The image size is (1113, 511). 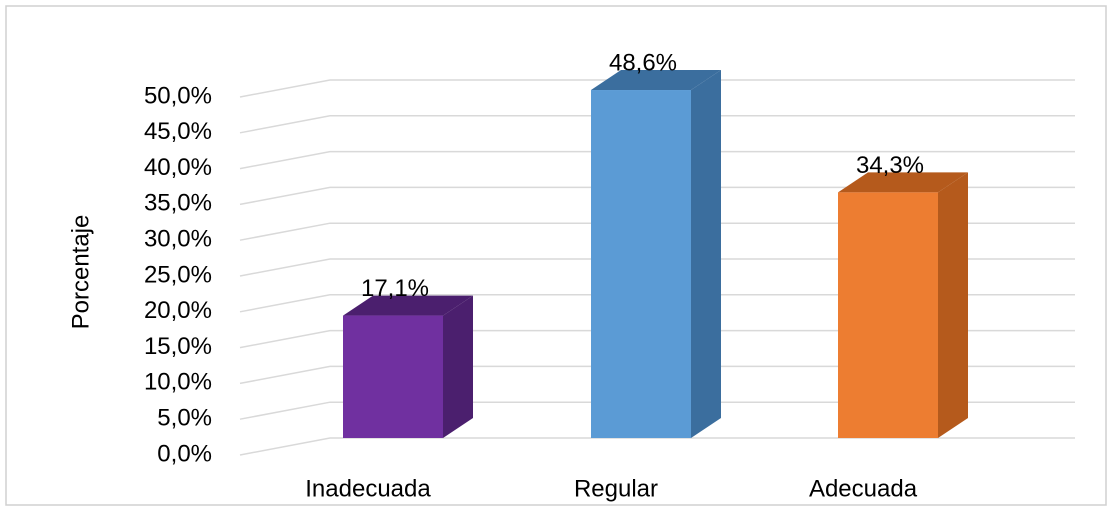 I want to click on x-tick-label: Adecuada, so click(x=863, y=488).